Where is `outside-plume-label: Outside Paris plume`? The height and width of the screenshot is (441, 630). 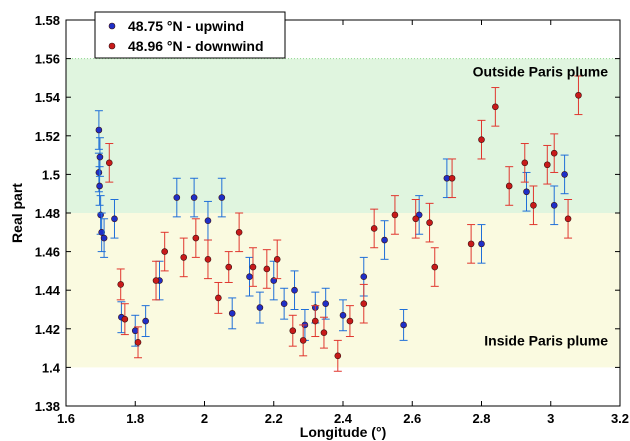 outside-plume-label: Outside Paris plume is located at coordinates (541, 72).